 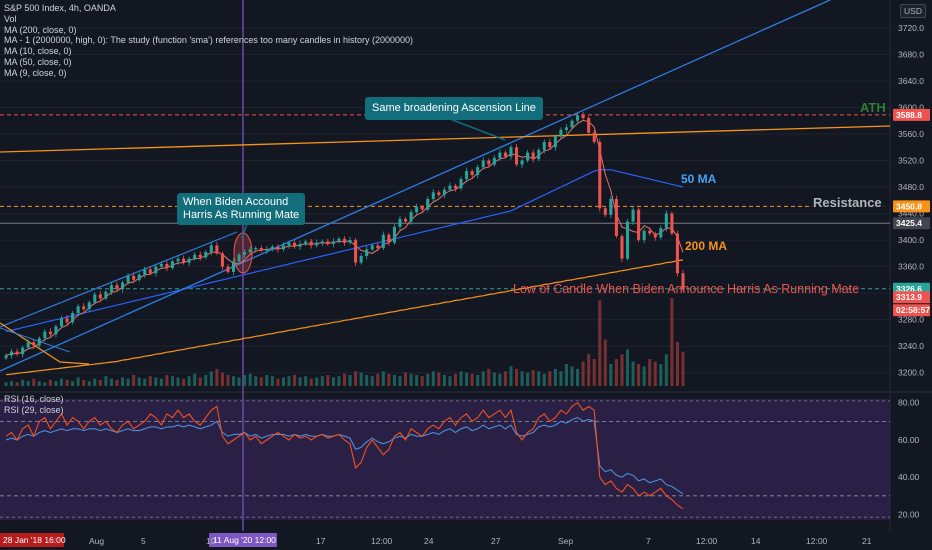 I want to click on currency-badge: USD, so click(x=913, y=11).